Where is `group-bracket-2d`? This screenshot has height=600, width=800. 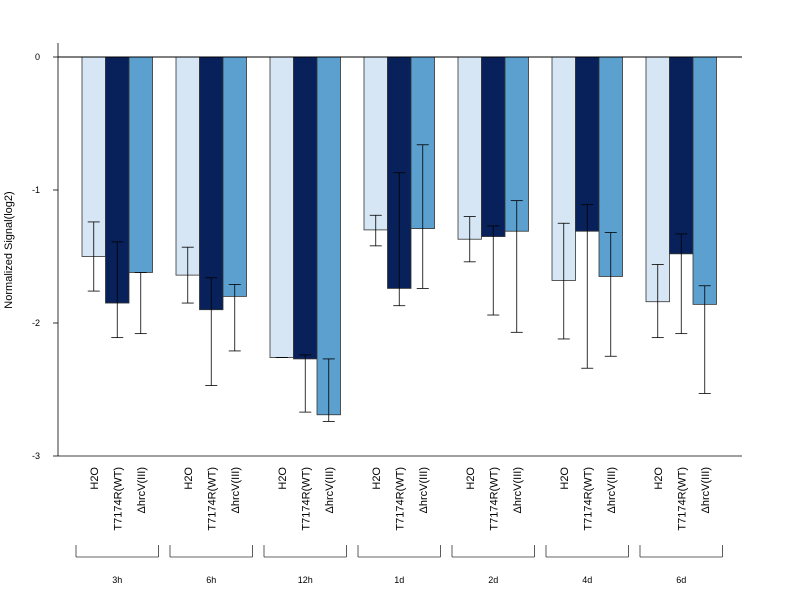
group-bracket-2d is located at coordinates (493, 551).